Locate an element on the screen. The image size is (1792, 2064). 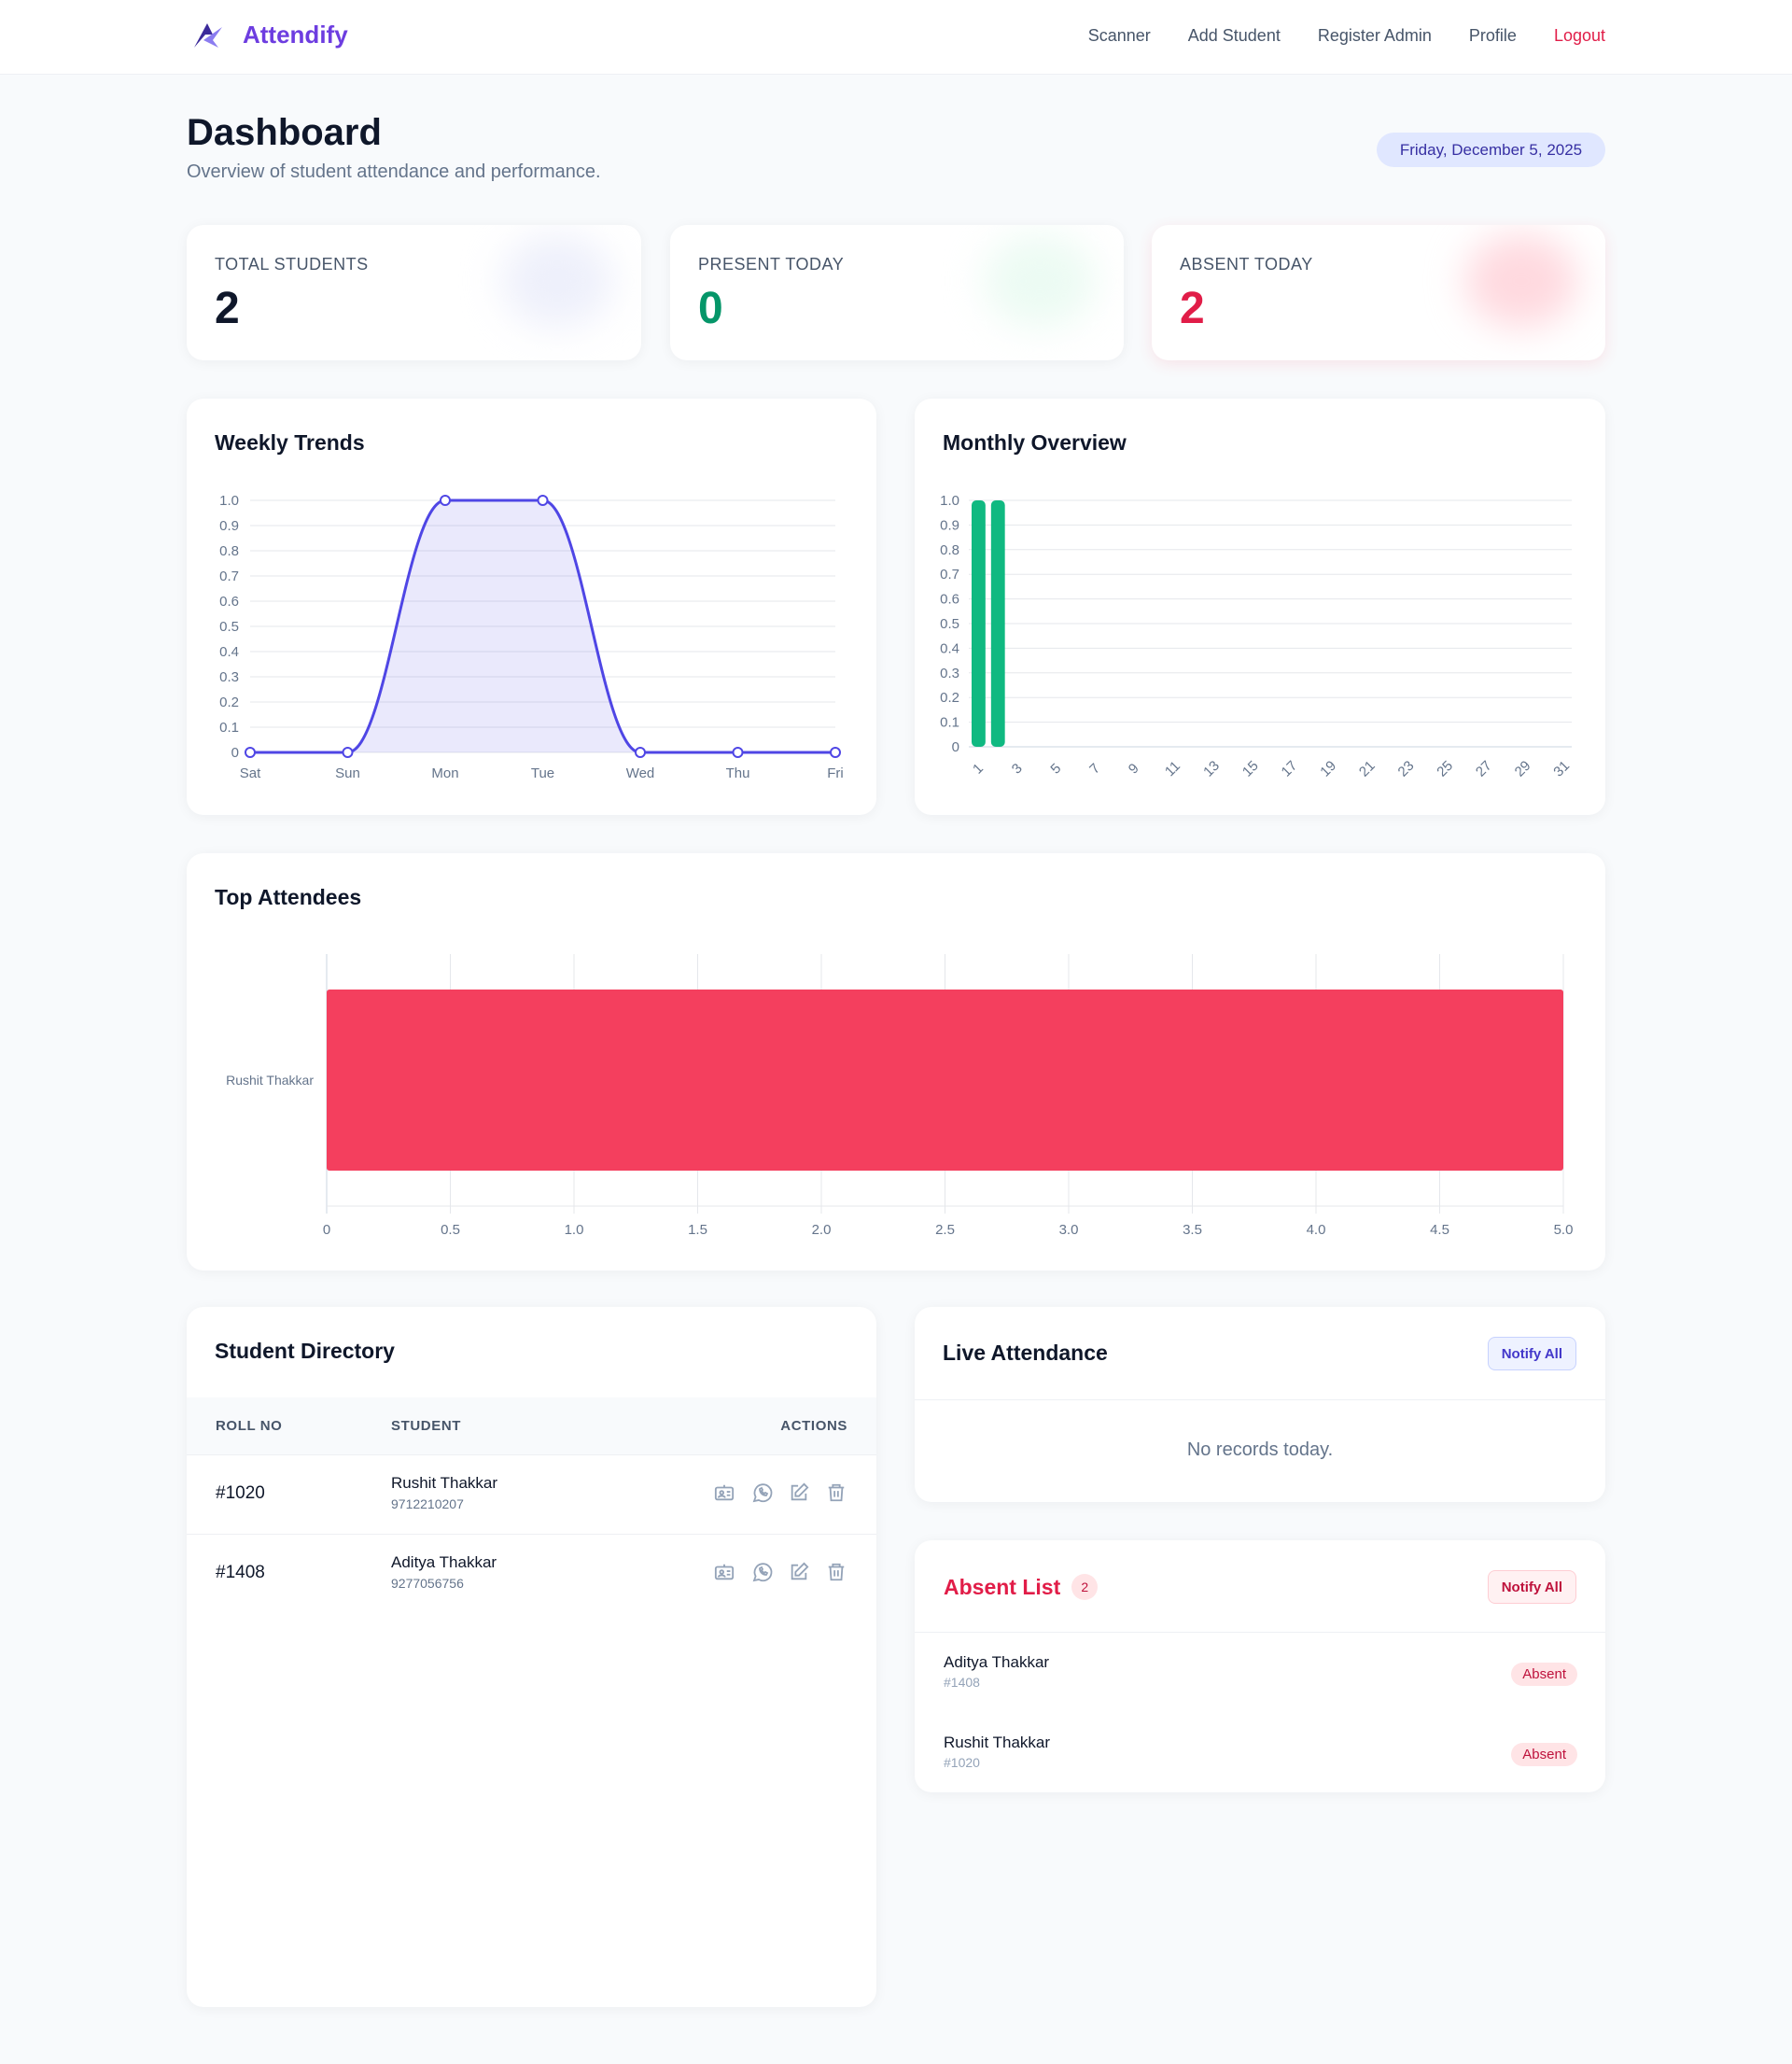
x-tick-label: 3 is located at coordinates (1017, 769).